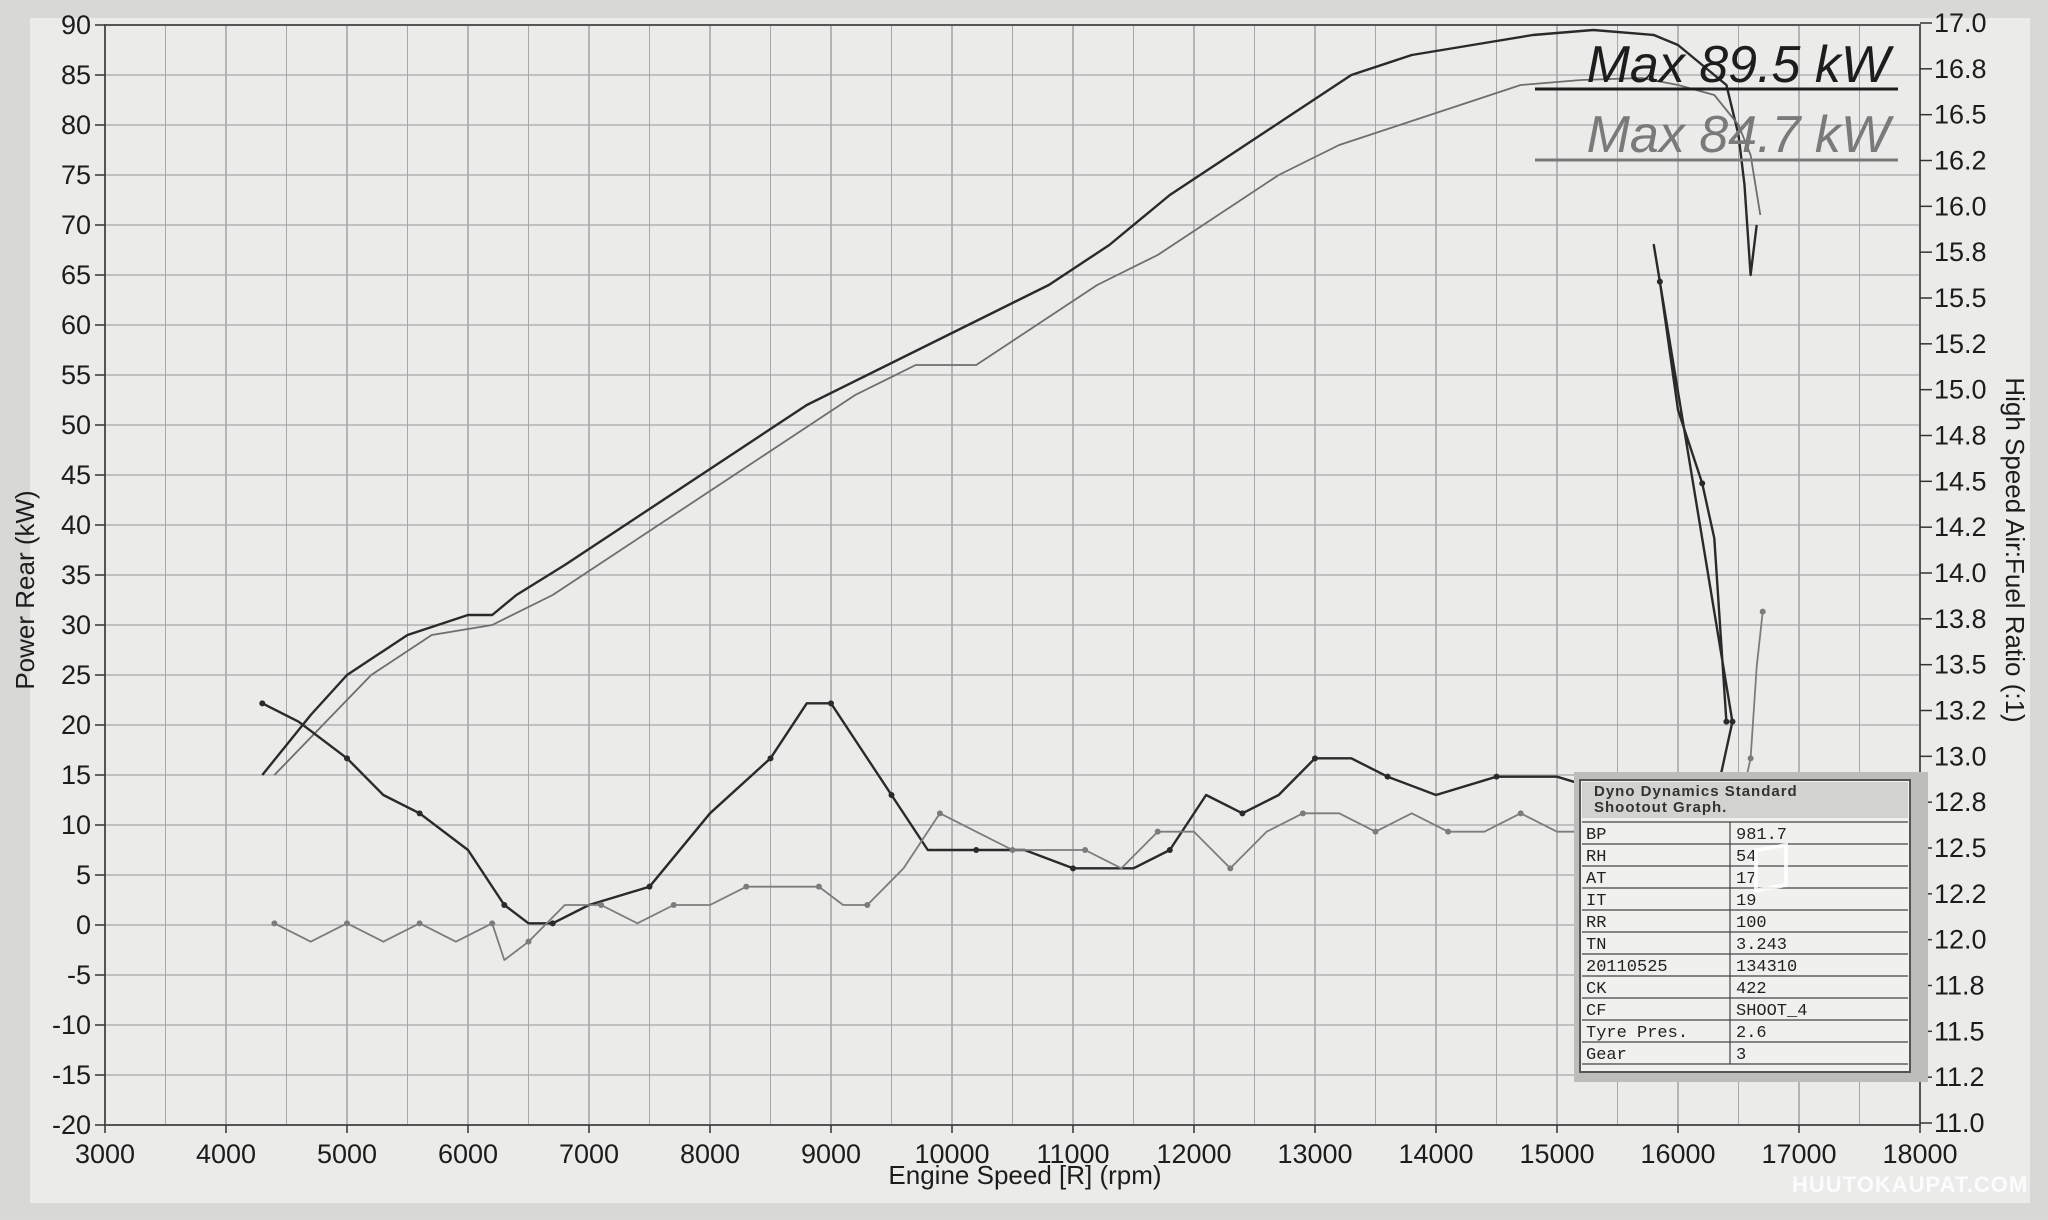  I want to click on y-right-tick-label: 16.0, so click(1960, 206).